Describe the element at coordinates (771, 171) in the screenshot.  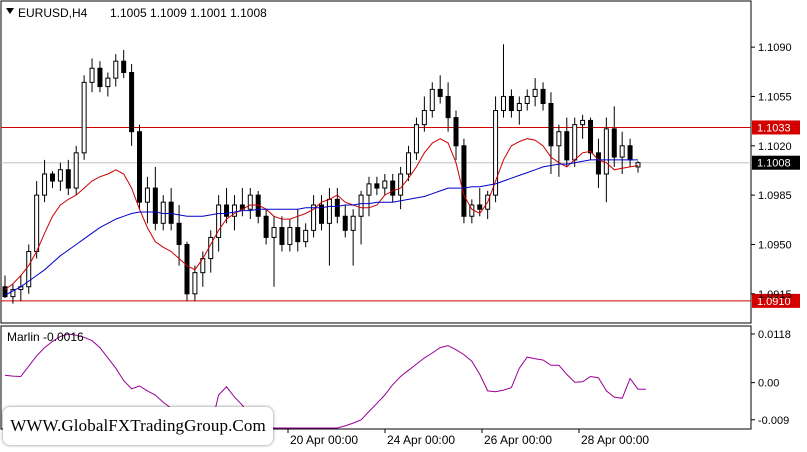
I see `price-axis: 1.1090 1.1055 1.1020 1.0985 1.0950 1.0915` at that location.